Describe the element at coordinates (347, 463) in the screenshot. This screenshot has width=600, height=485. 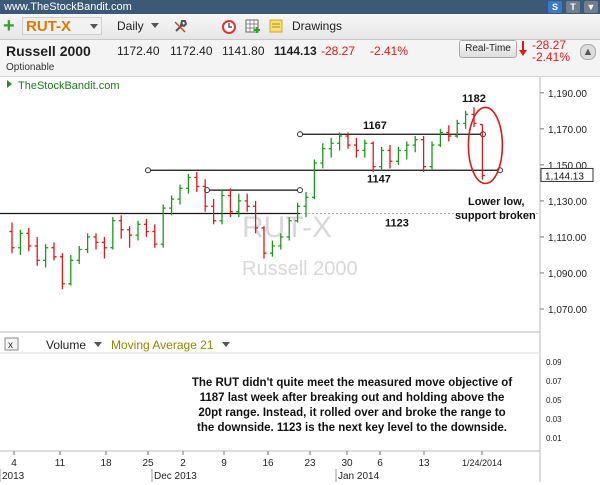
I see `x-tick-label: 30` at that location.